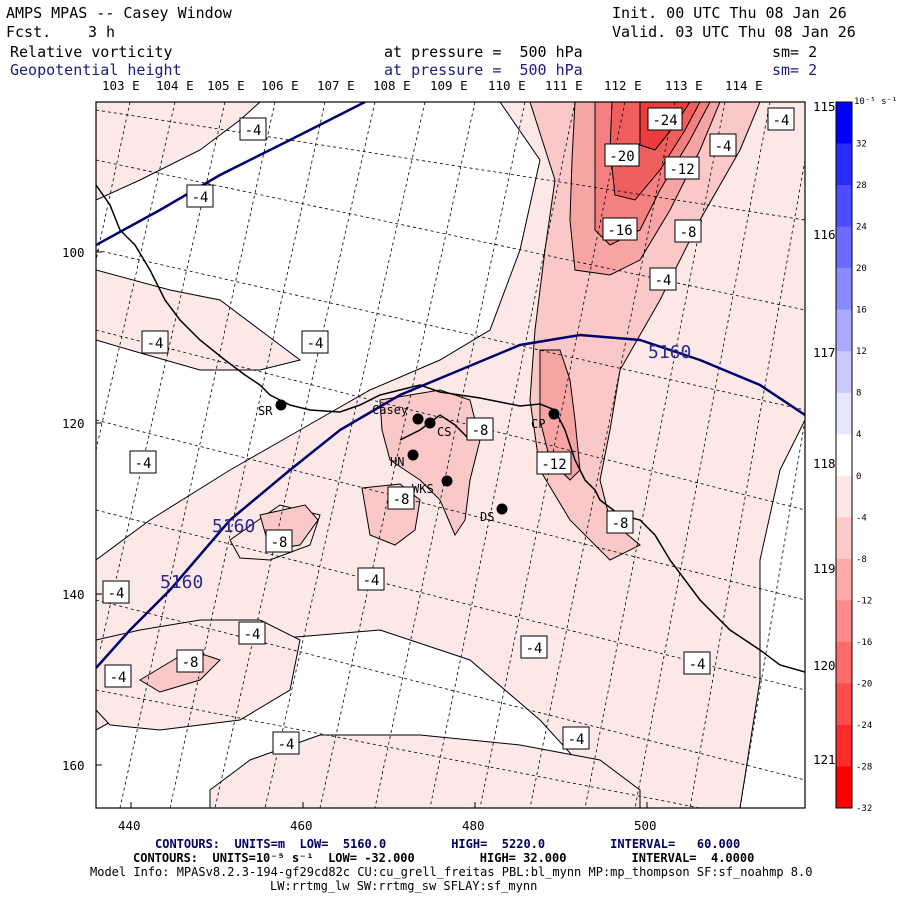 The width and height of the screenshot is (900, 900). Describe the element at coordinates (483, 52) in the screenshot. I see `field1-pressure: at pressure = 500 hPa` at that location.